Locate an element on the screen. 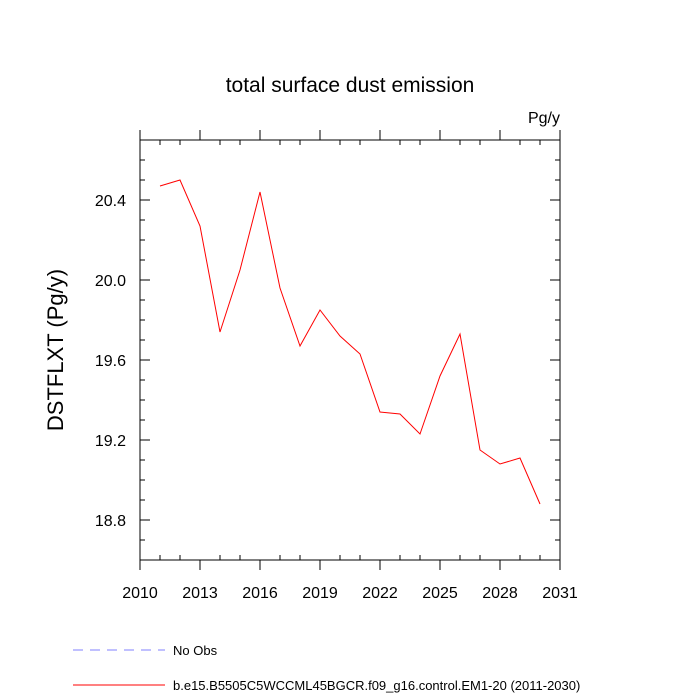  y-axis-label: DSTFLXT (Pg/y) is located at coordinates (55, 350).